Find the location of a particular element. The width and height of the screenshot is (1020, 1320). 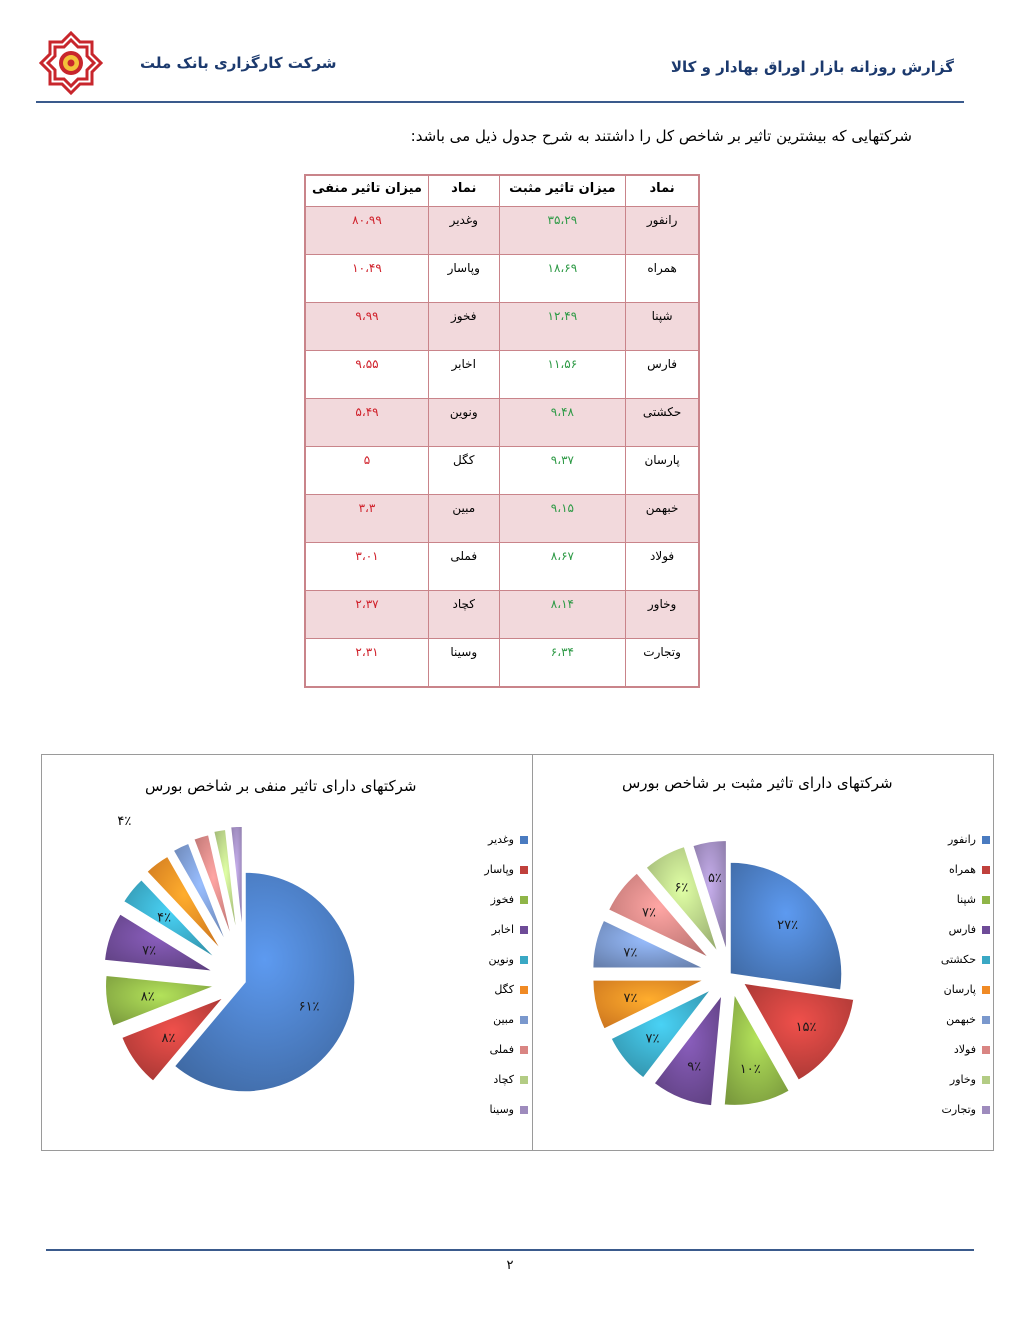

positive-impact-cell: ۹،۳۷ is located at coordinates (562, 470).